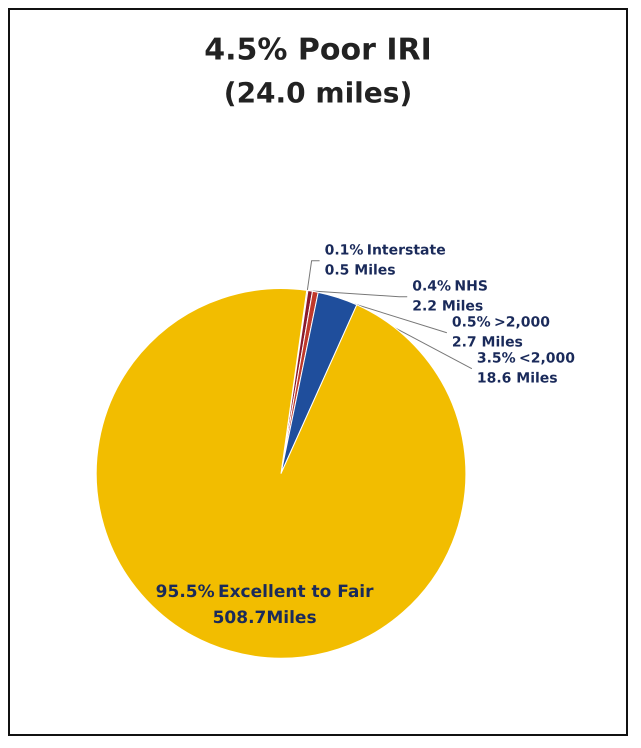 This screenshot has height=748, width=641. I want to click on text: 18.6 Miles, so click(517, 378).